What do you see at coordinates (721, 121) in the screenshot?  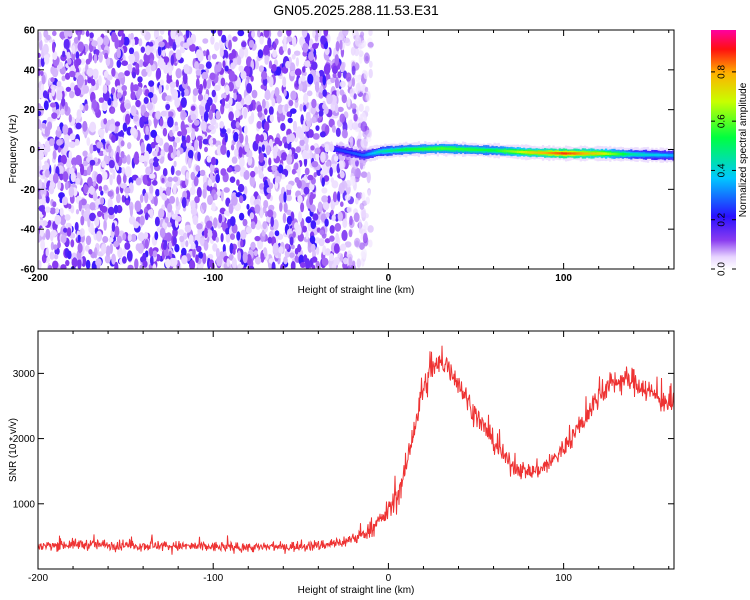 I see `colorbar-tick-label: 0.6` at bounding box center [721, 121].